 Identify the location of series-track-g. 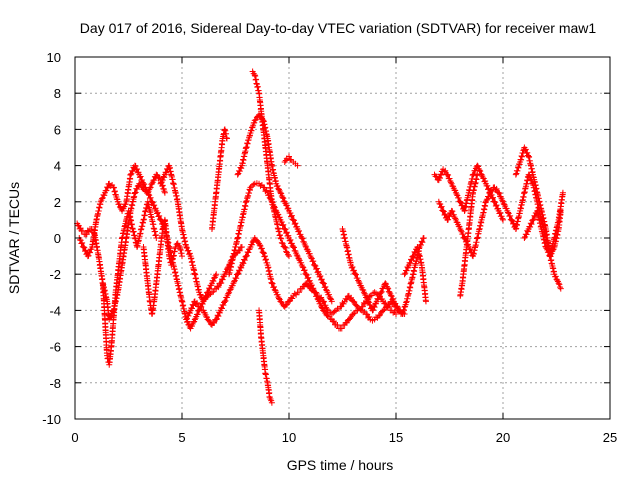
(219, 179).